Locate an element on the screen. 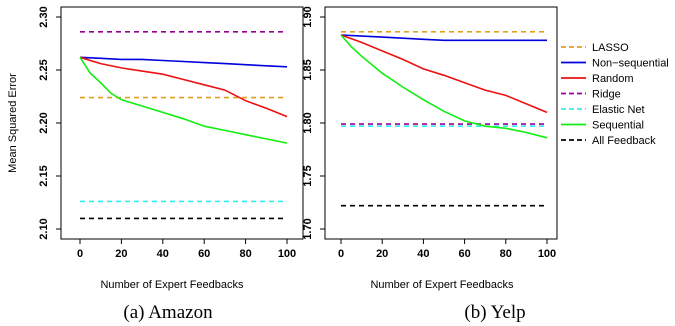  x-axis-title-amazon: Number of Expert Feedbacks is located at coordinates (172, 285).